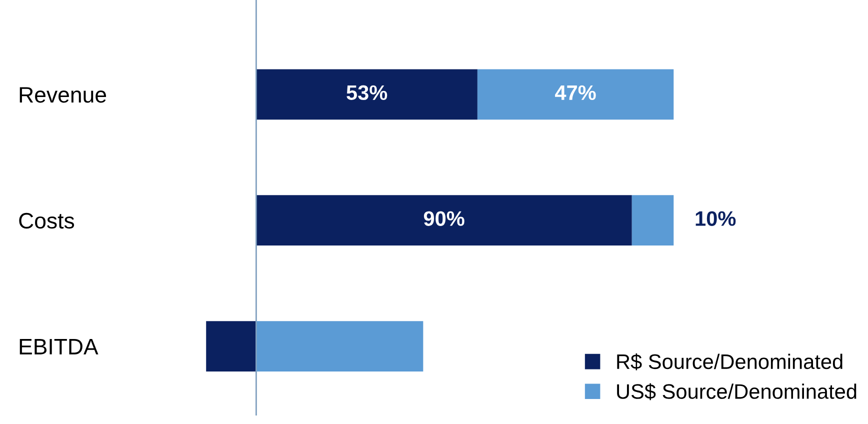 The width and height of the screenshot is (868, 424). What do you see at coordinates (736, 391) in the screenshot?
I see `legend-label: US$ Source/Denominated` at bounding box center [736, 391].